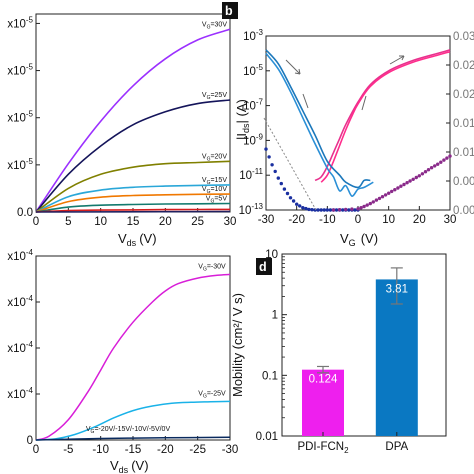 The image size is (474, 474). What do you see at coordinates (197, 222) in the screenshot?
I see `panel-a-x-tick-label: 25` at bounding box center [197, 222].